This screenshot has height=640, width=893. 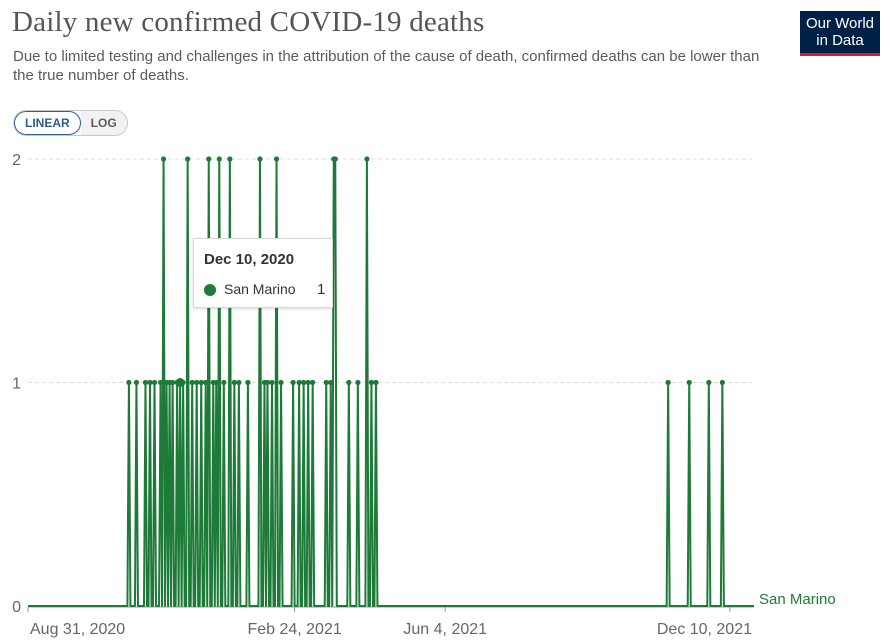 What do you see at coordinates (210, 290) in the screenshot?
I see `tooltip-series-dot-icon` at bounding box center [210, 290].